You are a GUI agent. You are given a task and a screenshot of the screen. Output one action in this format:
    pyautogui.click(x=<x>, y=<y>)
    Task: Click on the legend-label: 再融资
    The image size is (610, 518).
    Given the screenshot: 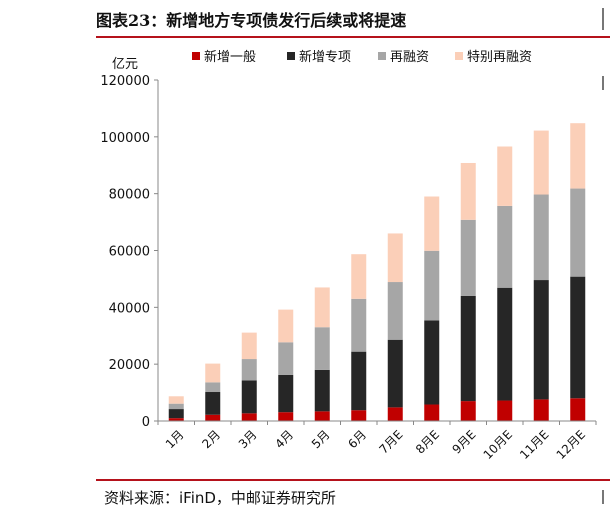 What is the action you would take?
    pyautogui.click(x=409, y=57)
    